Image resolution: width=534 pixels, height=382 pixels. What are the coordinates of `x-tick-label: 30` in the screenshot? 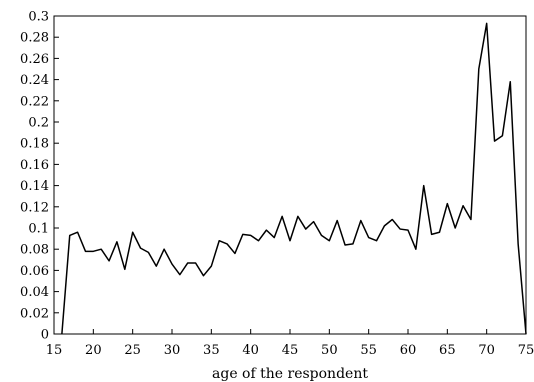 It's located at (172, 350).